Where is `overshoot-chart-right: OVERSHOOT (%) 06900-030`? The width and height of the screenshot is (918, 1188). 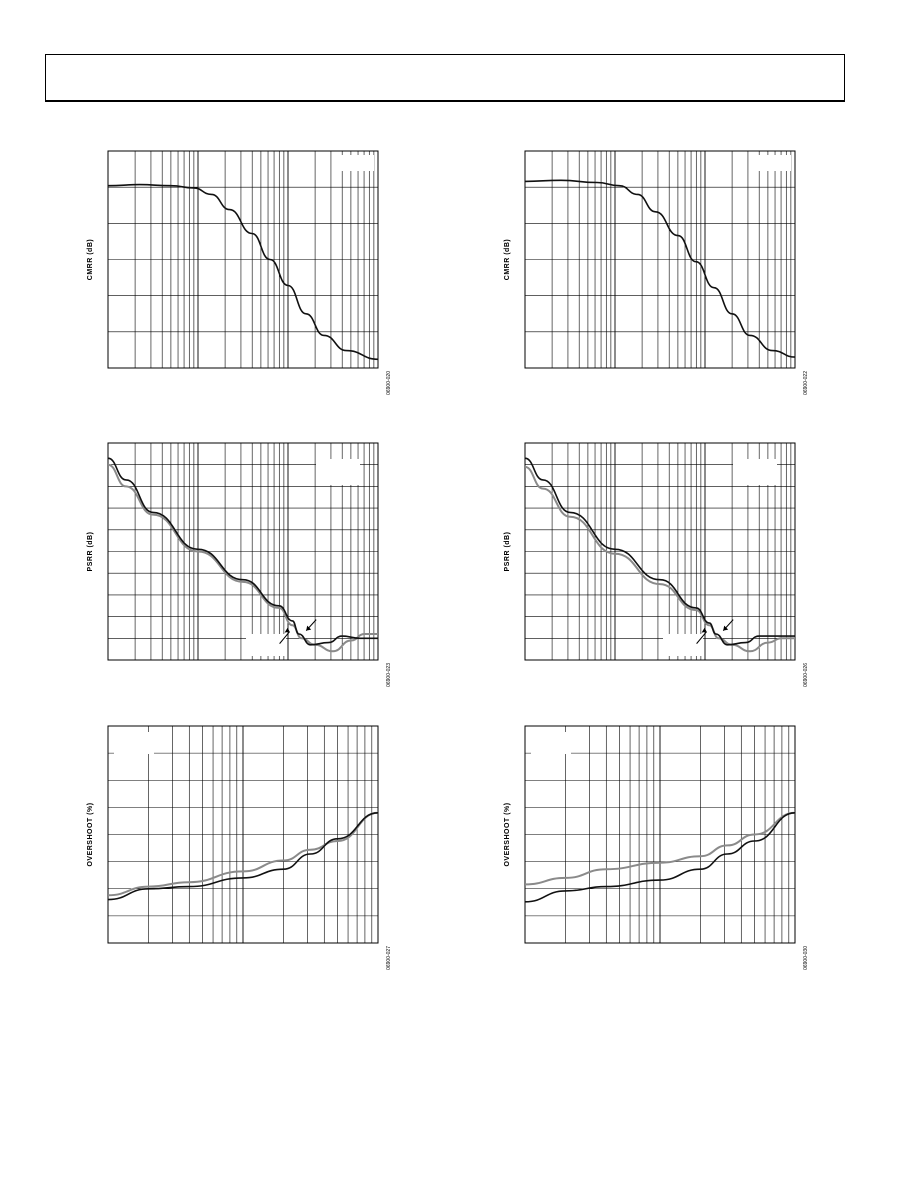
overshoot-chart-right: OVERSHOOT (%) 06900-030 is located at coordinates (656, 847).